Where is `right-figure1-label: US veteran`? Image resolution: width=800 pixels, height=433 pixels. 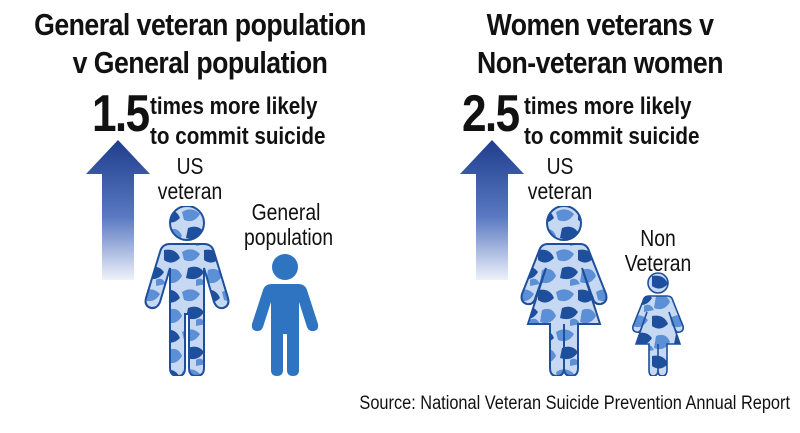 right-figure1-label: US veteran is located at coordinates (559, 179).